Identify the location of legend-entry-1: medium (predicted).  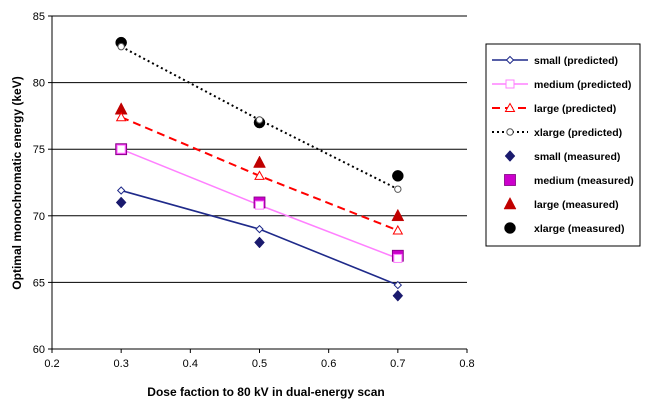
(561, 85).